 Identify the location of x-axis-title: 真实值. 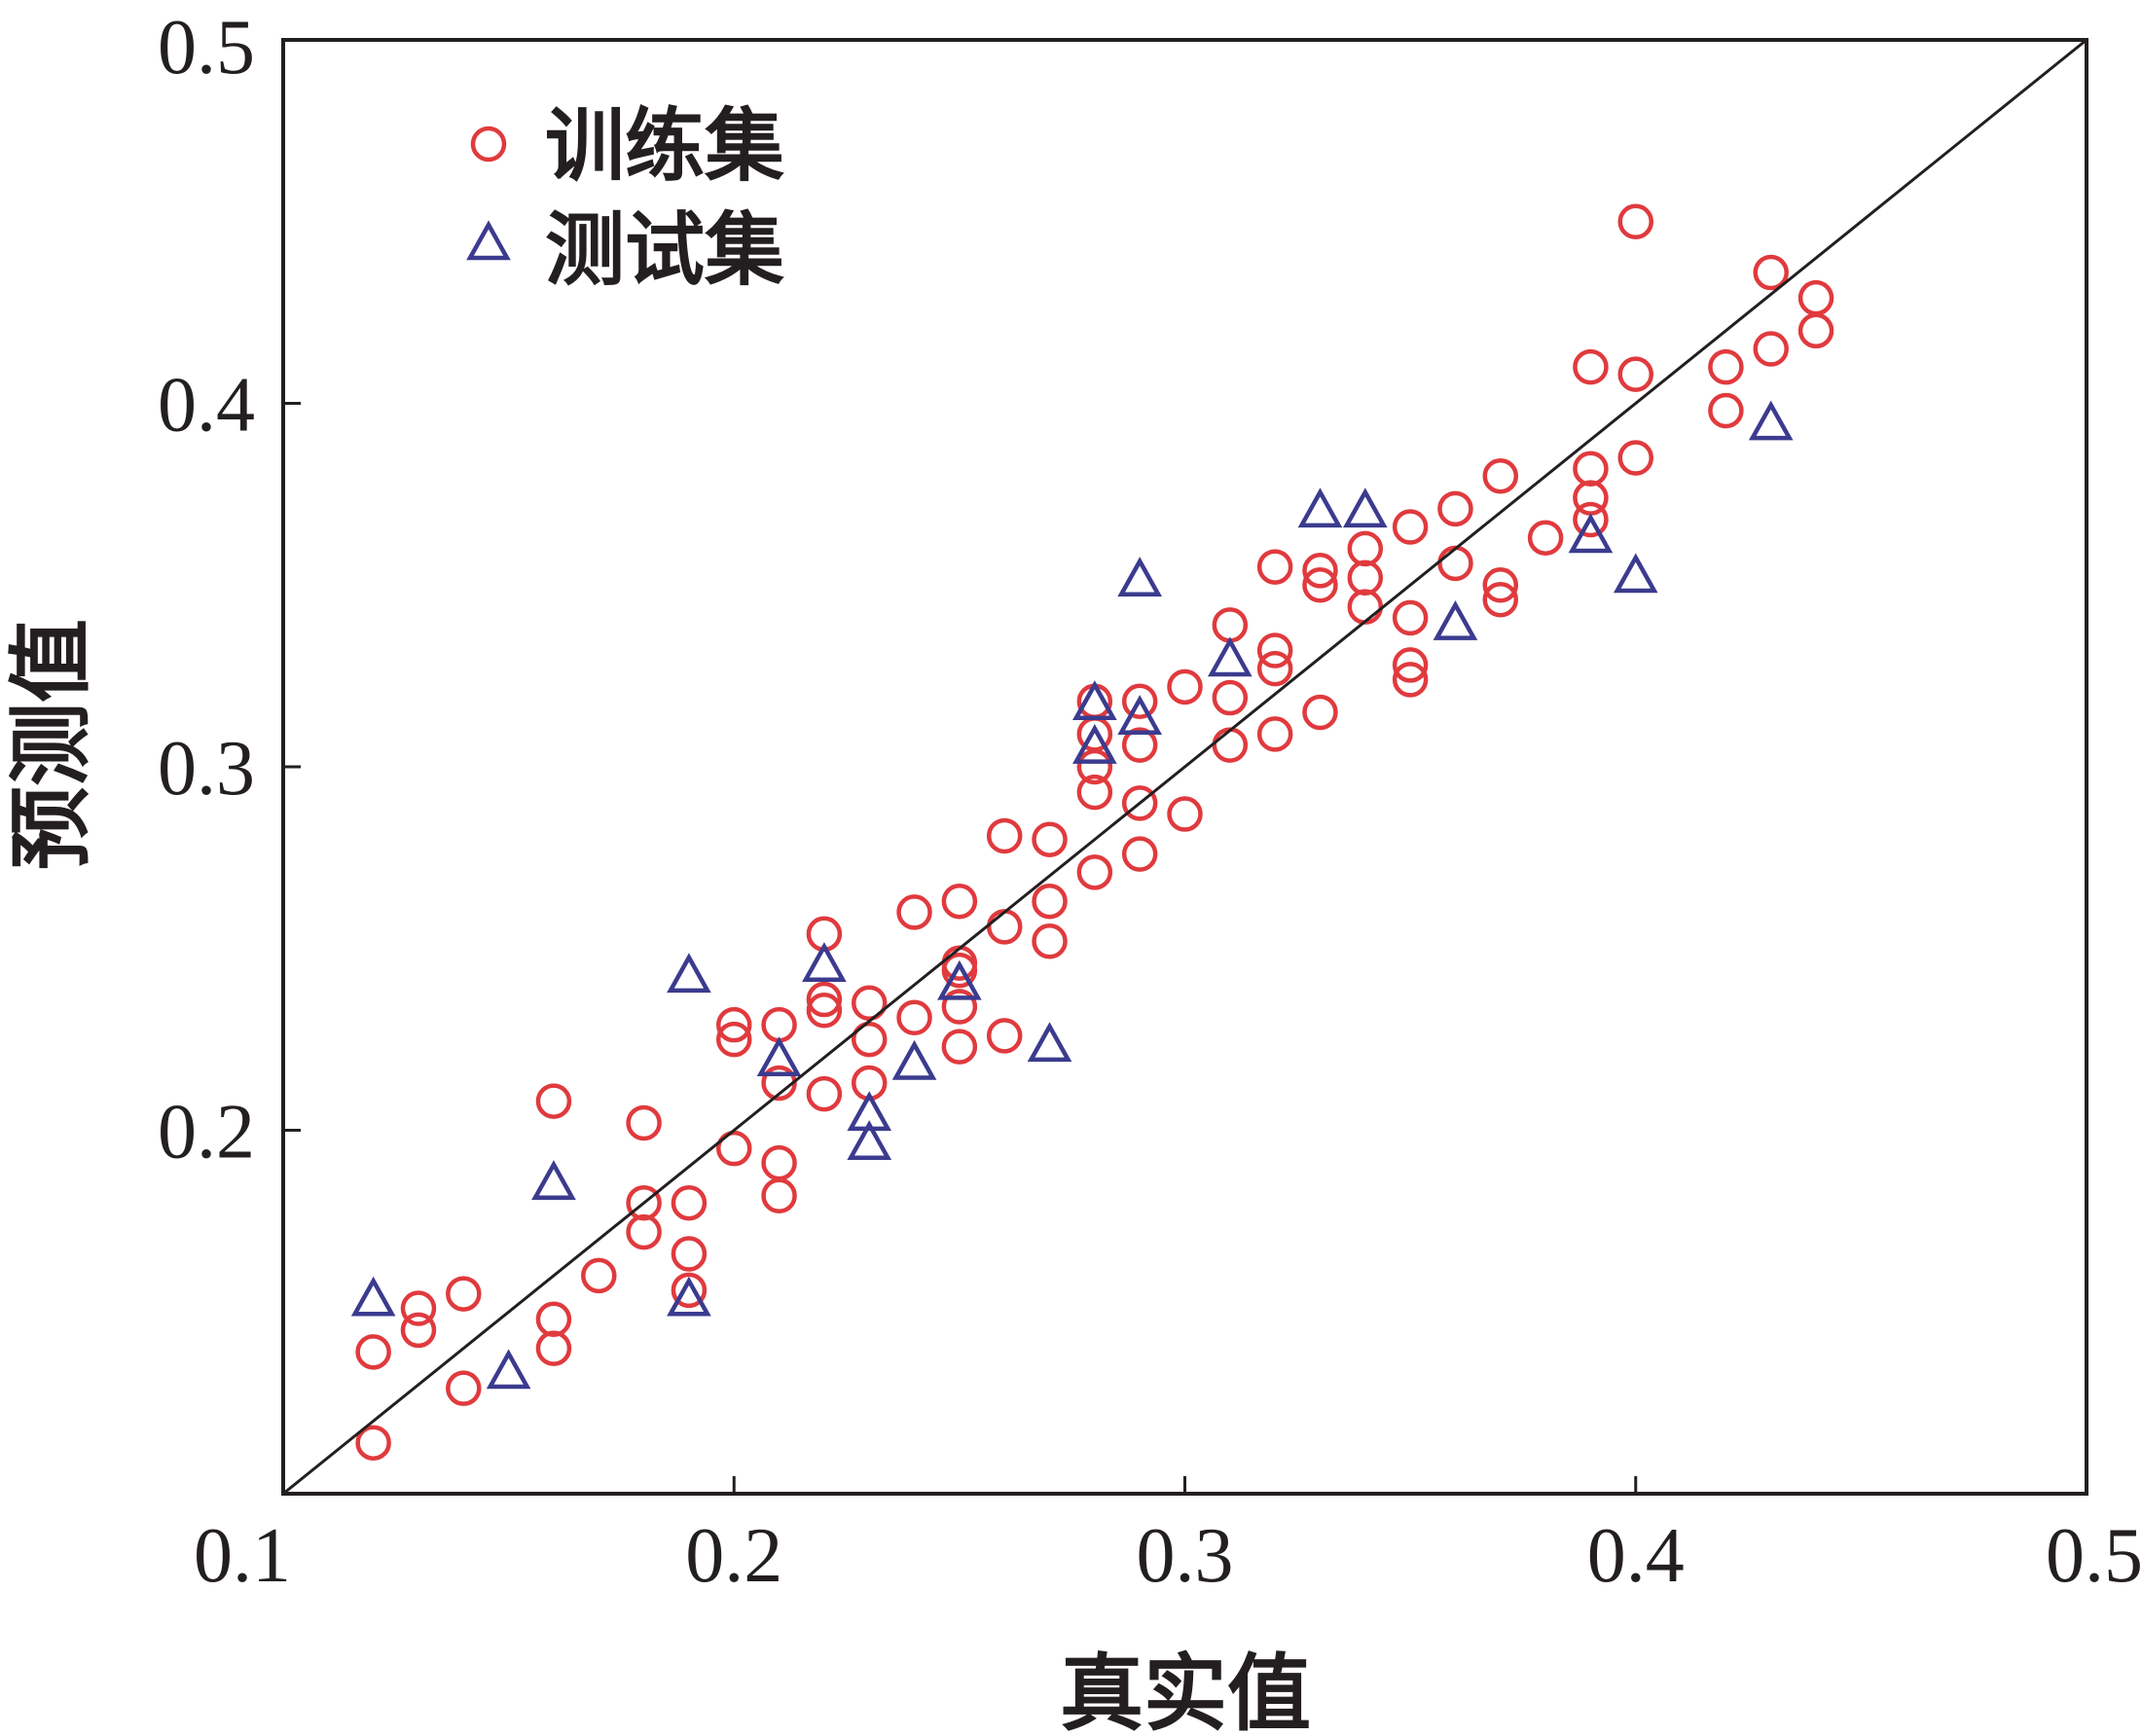
(1185, 1691).